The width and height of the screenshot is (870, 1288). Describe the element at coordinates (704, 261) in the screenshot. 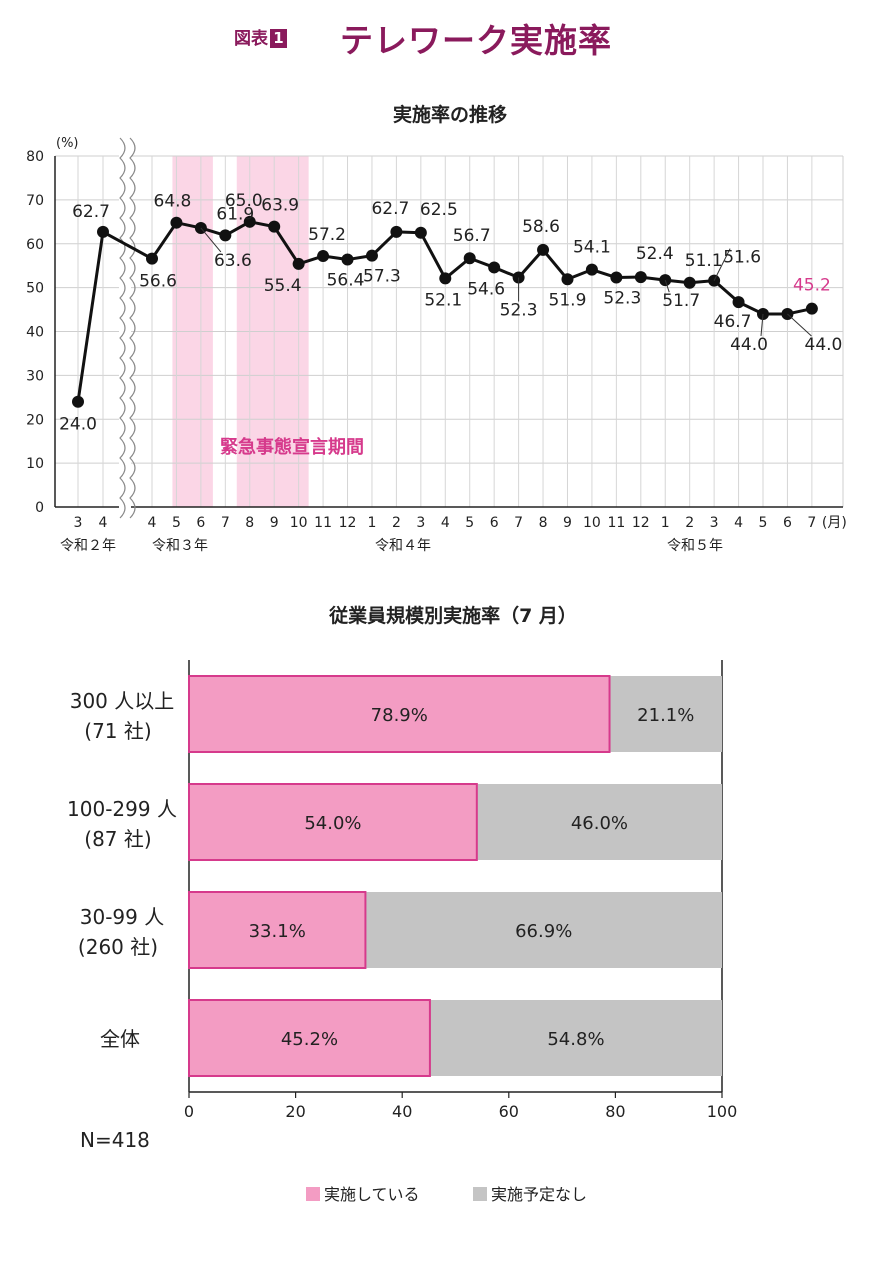

I see `data-label: 51.1` at that location.